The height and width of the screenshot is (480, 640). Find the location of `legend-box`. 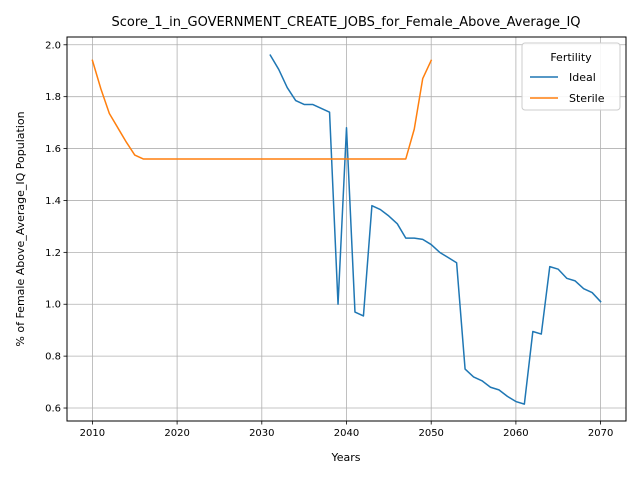

legend-box is located at coordinates (571, 76).